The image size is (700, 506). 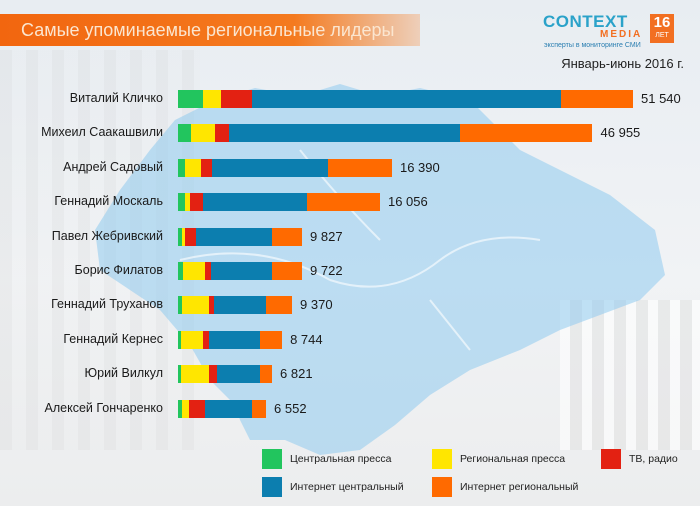 I want to click on leader-name: Геннадий Москаль, so click(x=108, y=201).